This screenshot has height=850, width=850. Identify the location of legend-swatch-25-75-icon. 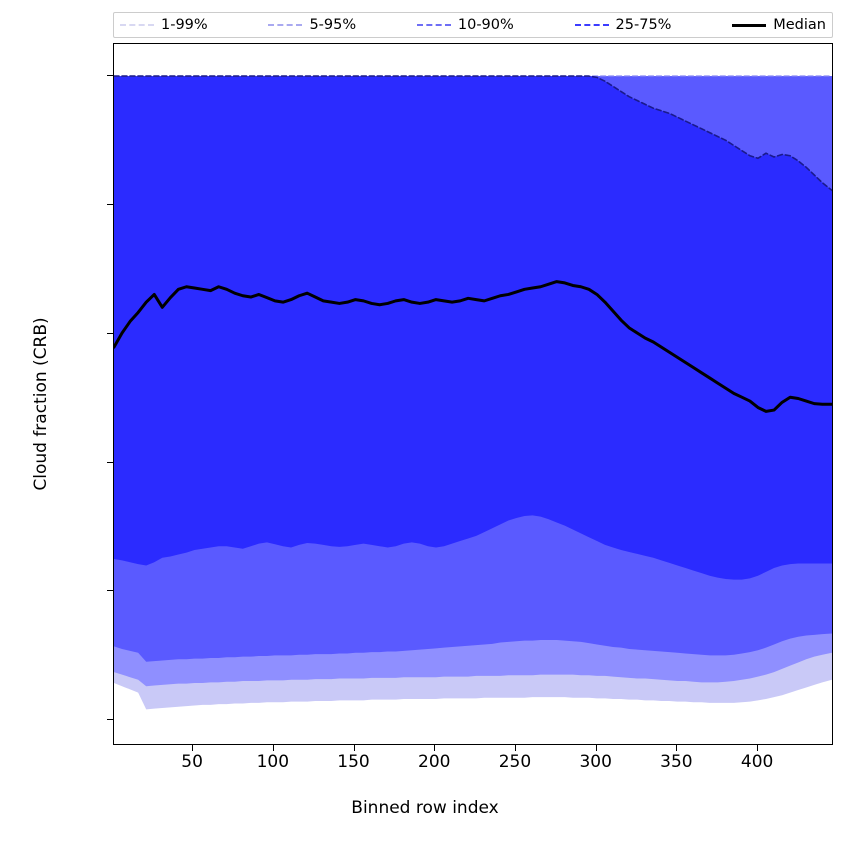
(591, 25).